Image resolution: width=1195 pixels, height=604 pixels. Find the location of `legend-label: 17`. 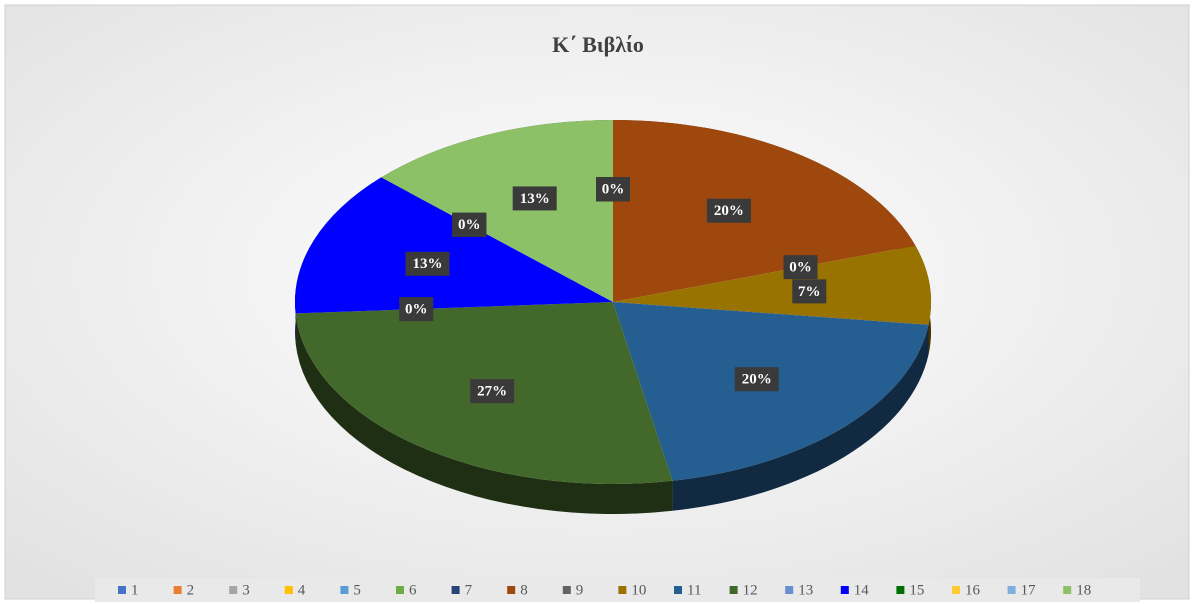

legend-label: 17 is located at coordinates (1029, 590).